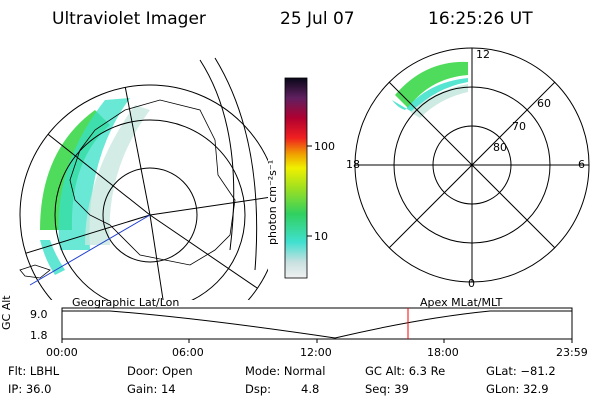 The image size is (600, 400). Describe the element at coordinates (321, 236) in the screenshot. I see `colorbar-tick-10: 10` at that location.